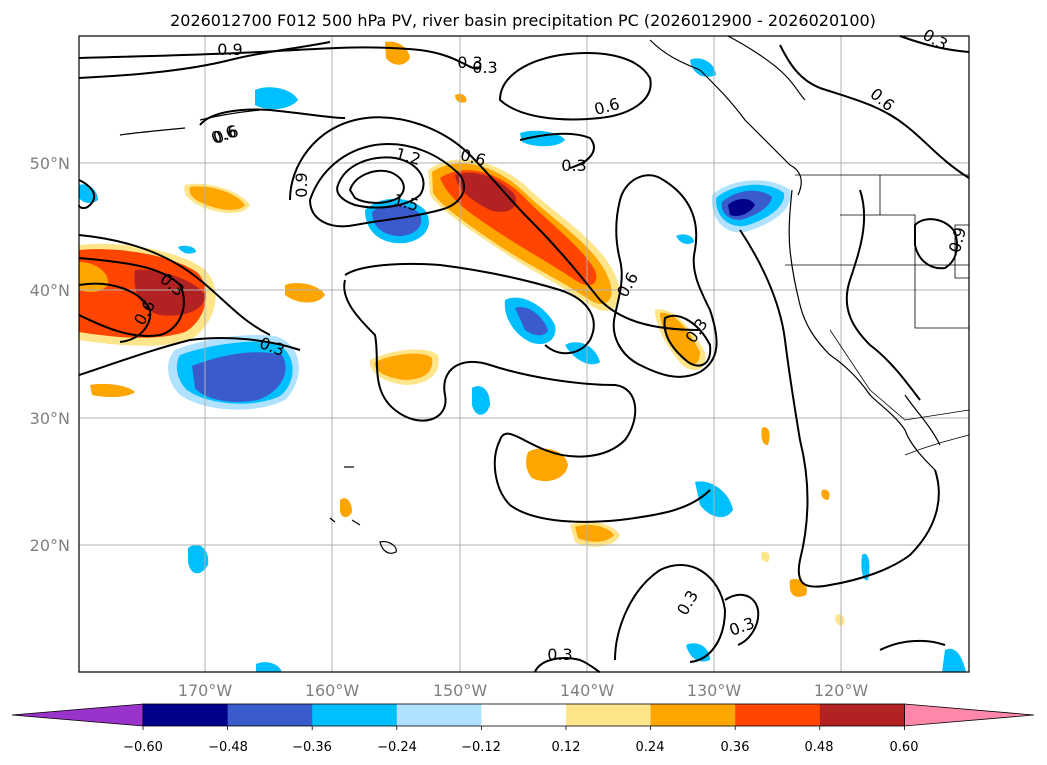 Image resolution: width=1047 pixels, height=765 pixels. Describe the element at coordinates (819, 747) in the screenshot. I see `colorbar-tick-label: 0.48` at that location.